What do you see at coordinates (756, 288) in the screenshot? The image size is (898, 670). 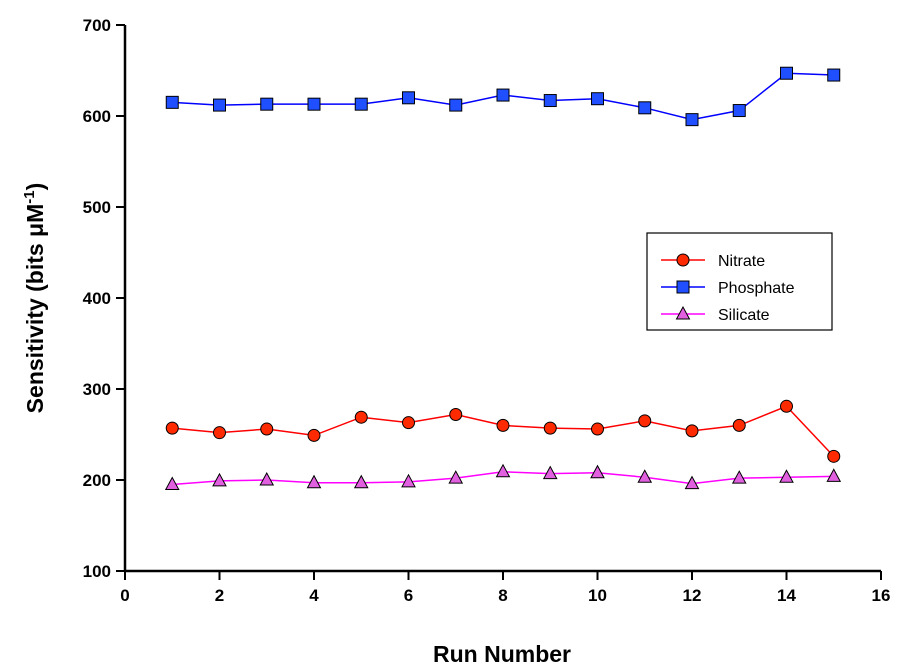 I see `legend-label-phosphate: Phosphate` at bounding box center [756, 288].